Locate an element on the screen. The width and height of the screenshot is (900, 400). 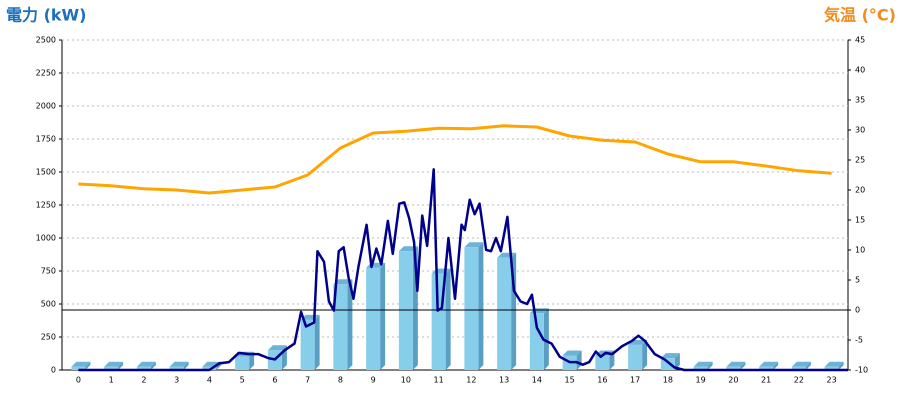
x-tick-label: 1 is located at coordinates (111, 380).